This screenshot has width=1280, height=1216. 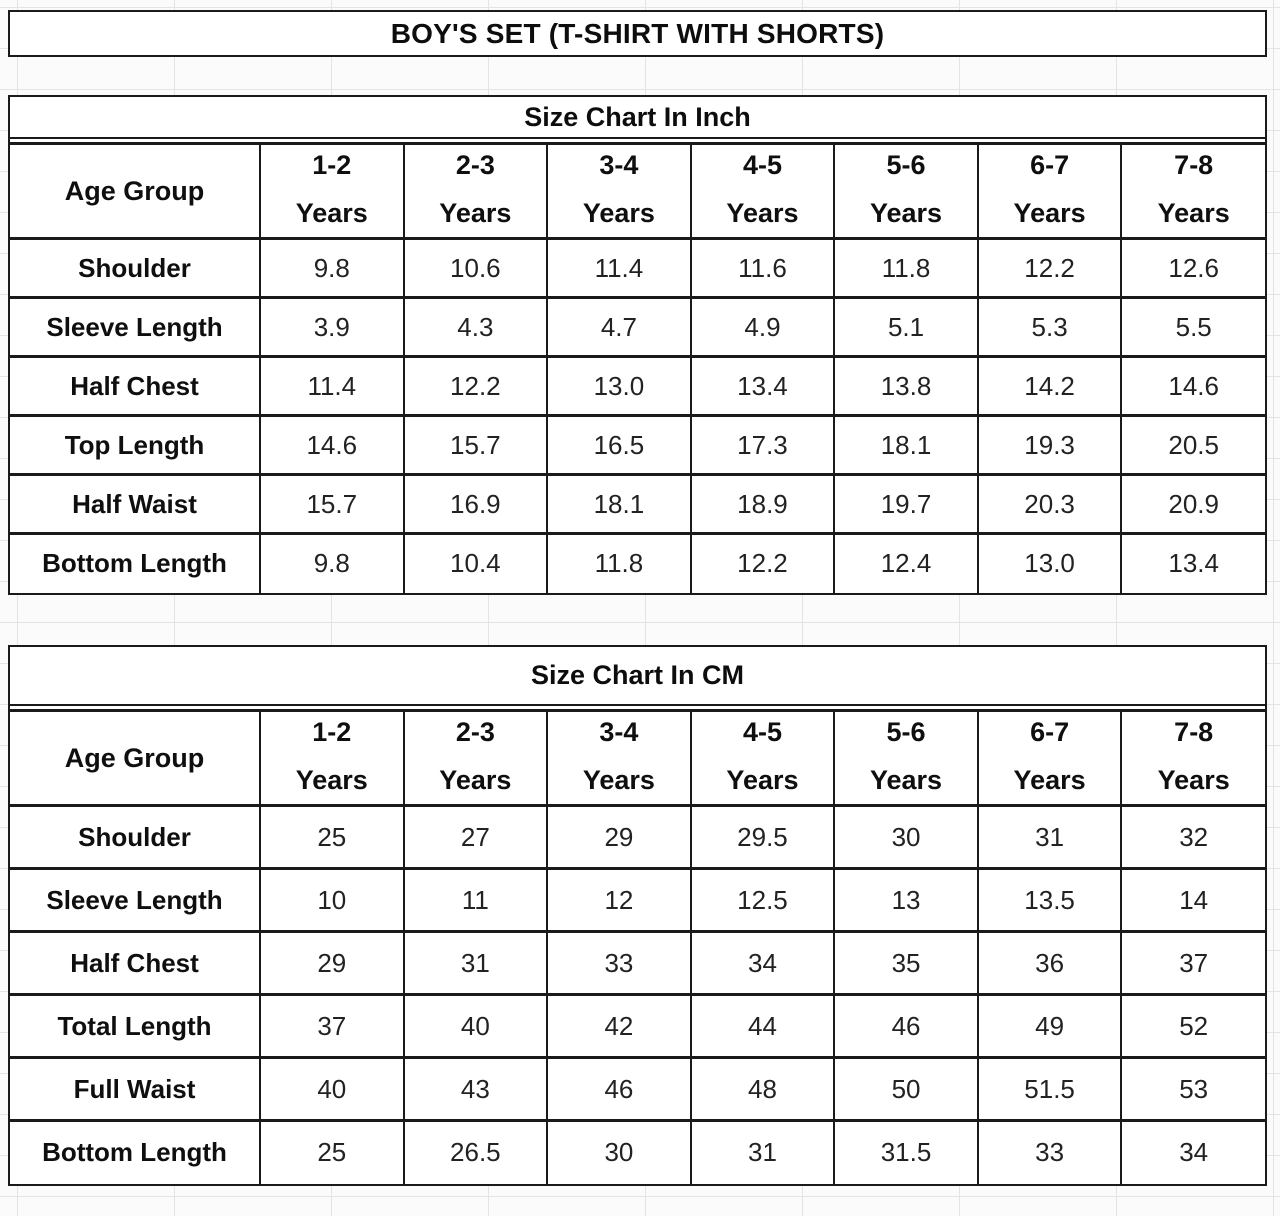 What do you see at coordinates (475, 900) in the screenshot?
I see `measurement-value: 11` at bounding box center [475, 900].